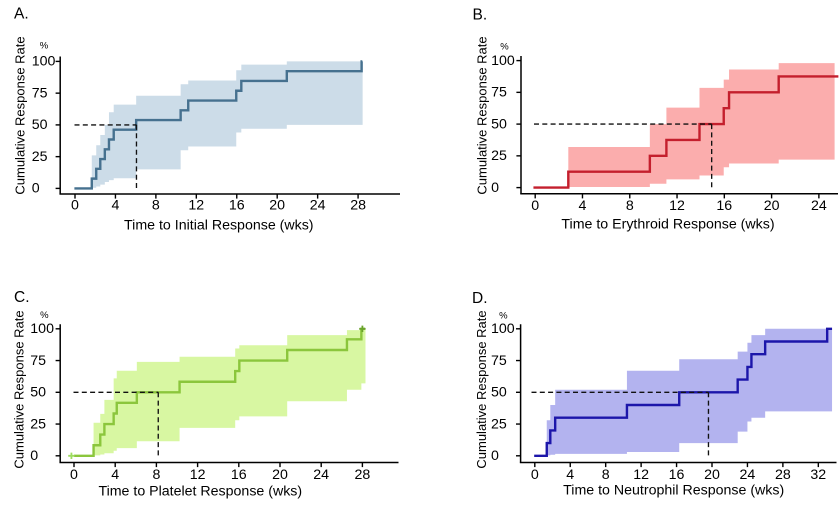 Image resolution: width=839 pixels, height=512 pixels. I want to click on svg-text: 32, so click(818, 475).